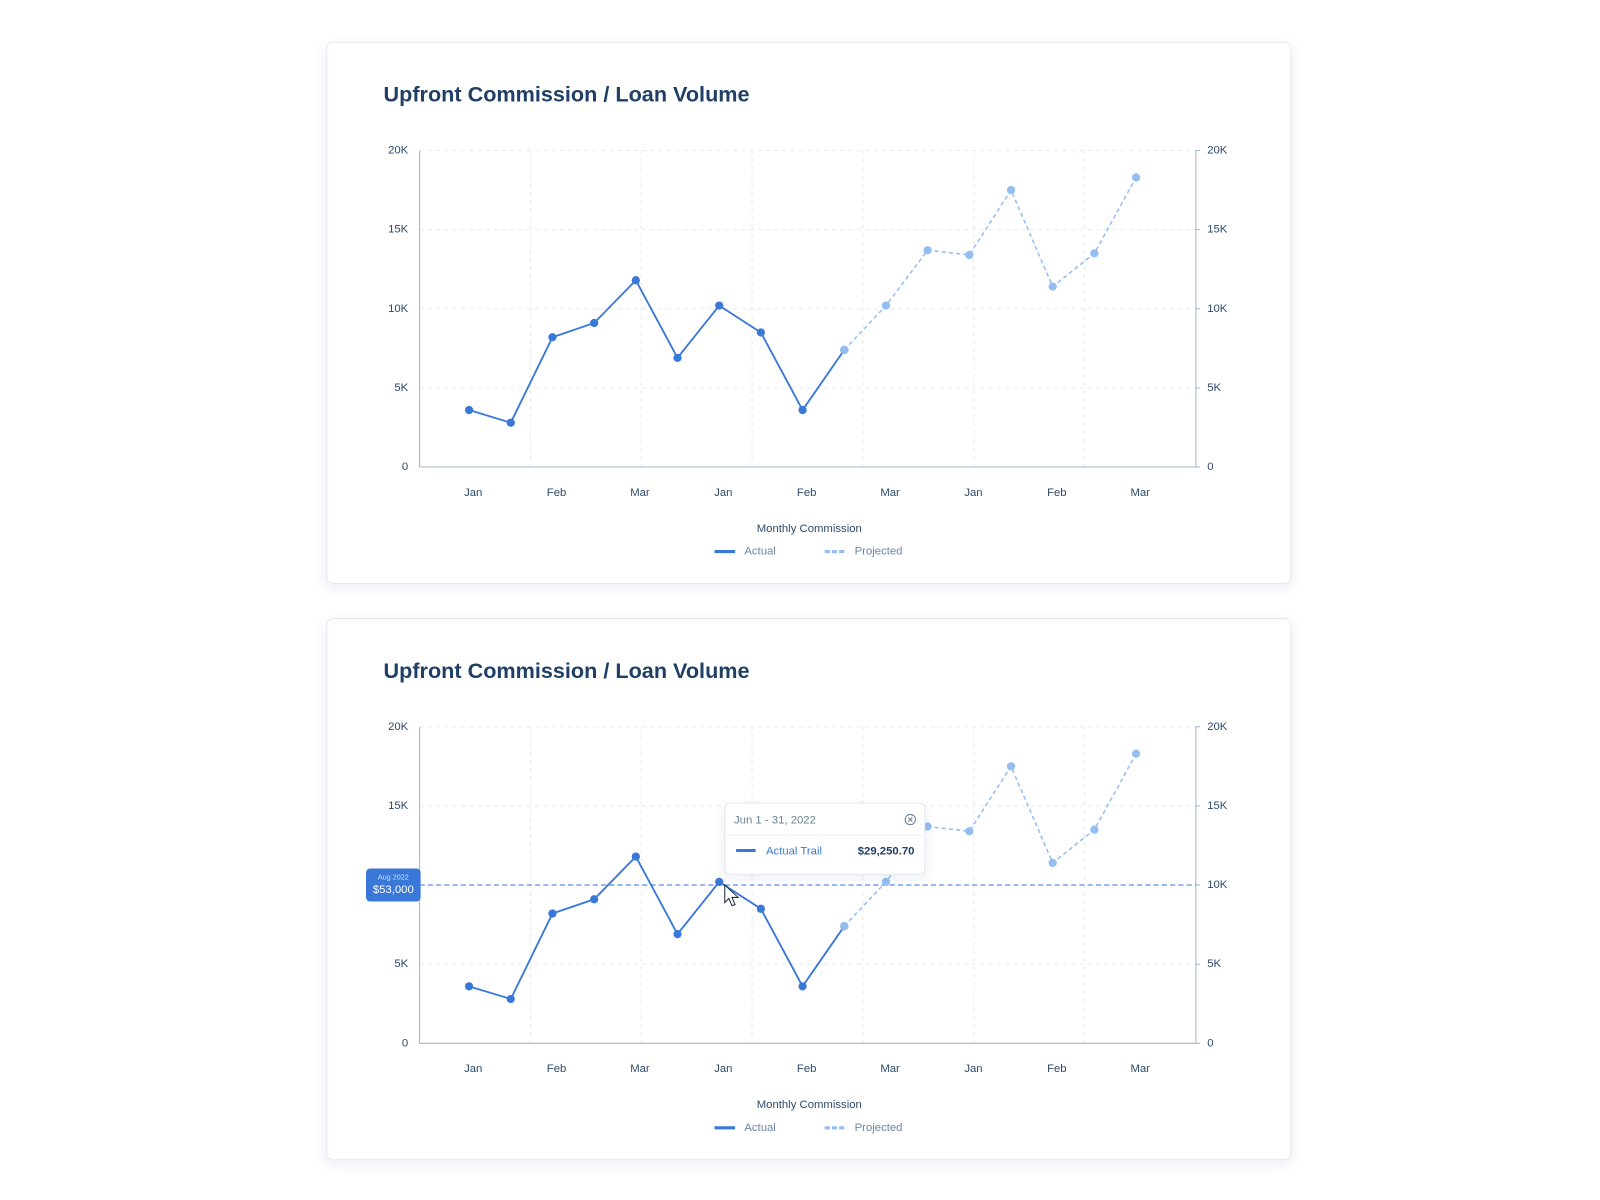 This screenshot has height=1200, width=1600. I want to click on y-tick-label: 10K, so click(398, 309).